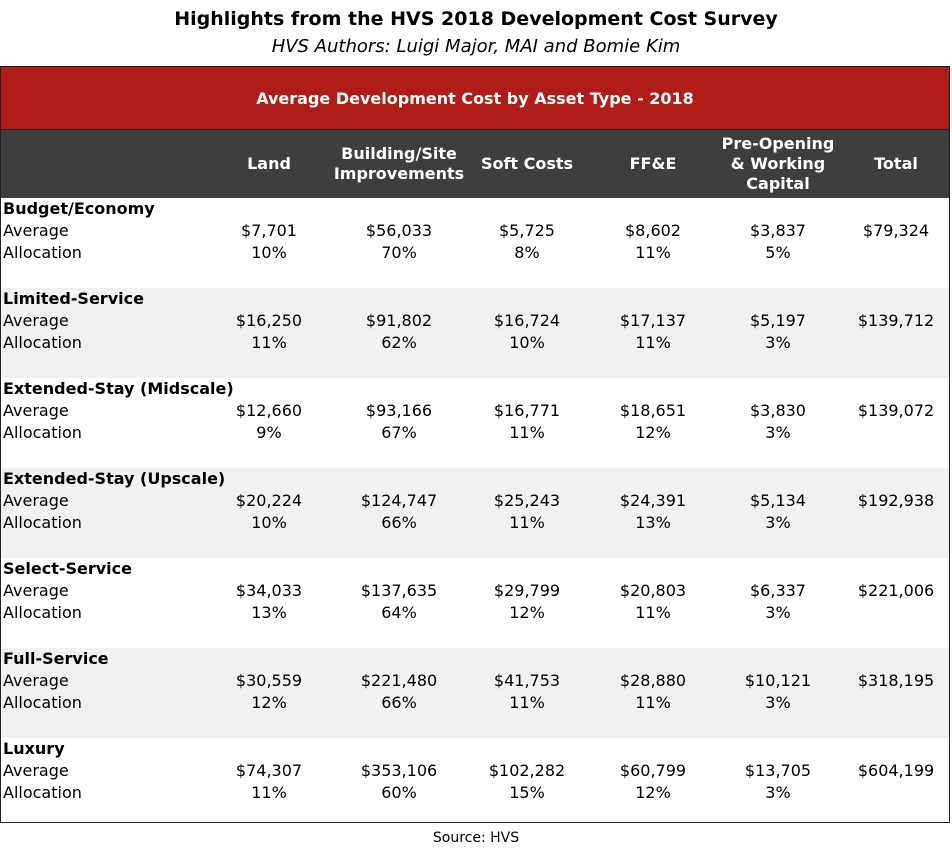 The width and height of the screenshot is (952, 859). What do you see at coordinates (527, 163) in the screenshot?
I see `column-header: Soft Costs` at bounding box center [527, 163].